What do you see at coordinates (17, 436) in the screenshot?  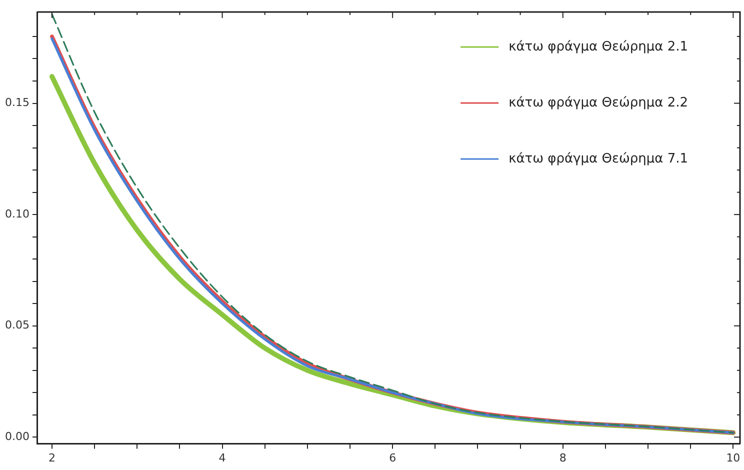 I see `y-tick-label: 0.00` at bounding box center [17, 436].